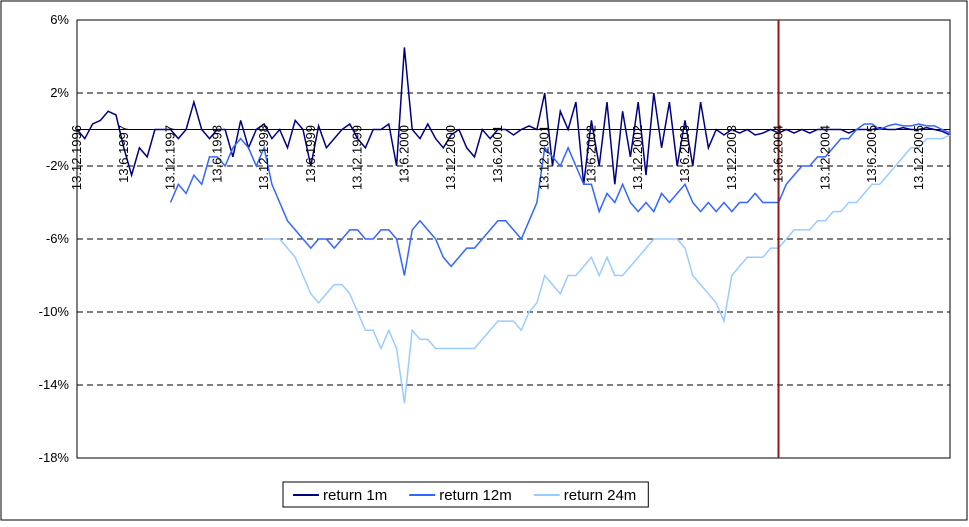 The height and width of the screenshot is (527, 969). What do you see at coordinates (475, 495) in the screenshot?
I see `legend-label: return 12m` at bounding box center [475, 495].